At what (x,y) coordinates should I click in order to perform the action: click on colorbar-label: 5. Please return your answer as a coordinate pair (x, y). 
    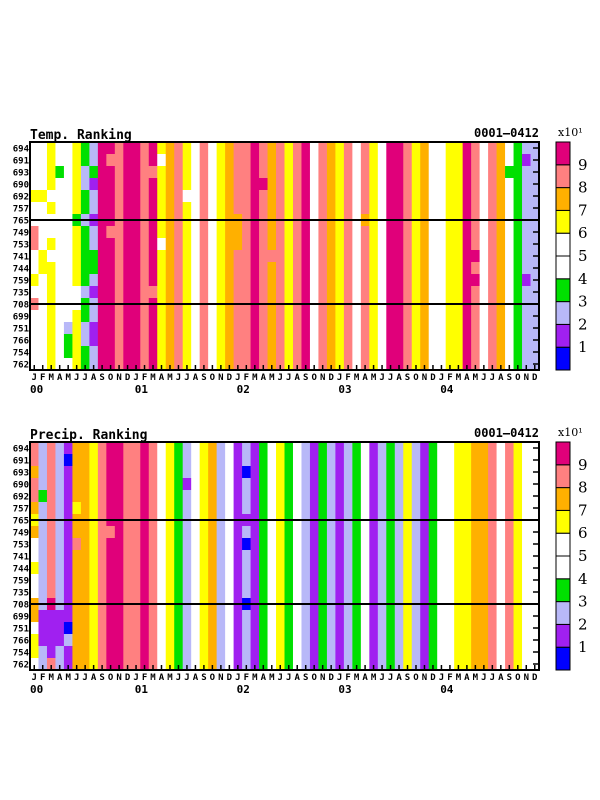
    Looking at the image, I should click on (583, 556).